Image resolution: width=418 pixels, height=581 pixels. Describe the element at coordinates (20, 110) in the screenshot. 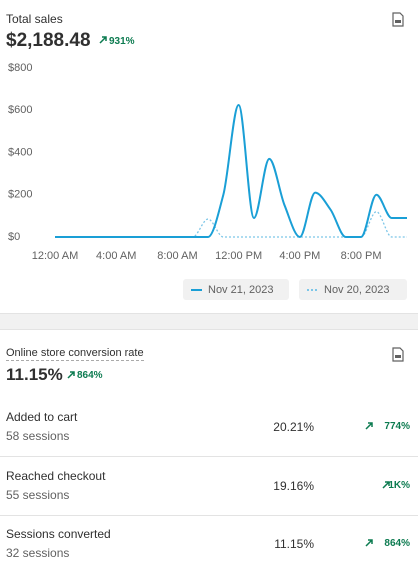

I see `y-tick-label: $600` at that location.